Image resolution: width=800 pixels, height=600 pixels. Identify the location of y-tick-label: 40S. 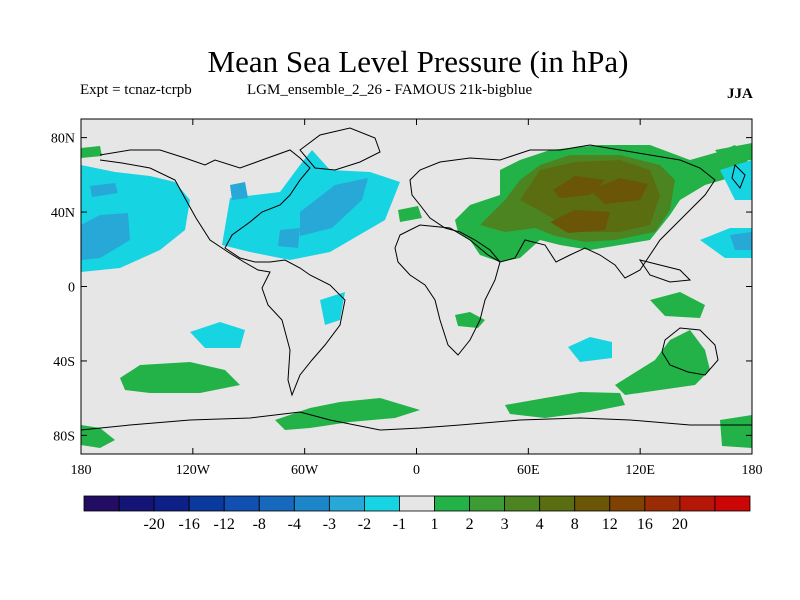
(64, 362).